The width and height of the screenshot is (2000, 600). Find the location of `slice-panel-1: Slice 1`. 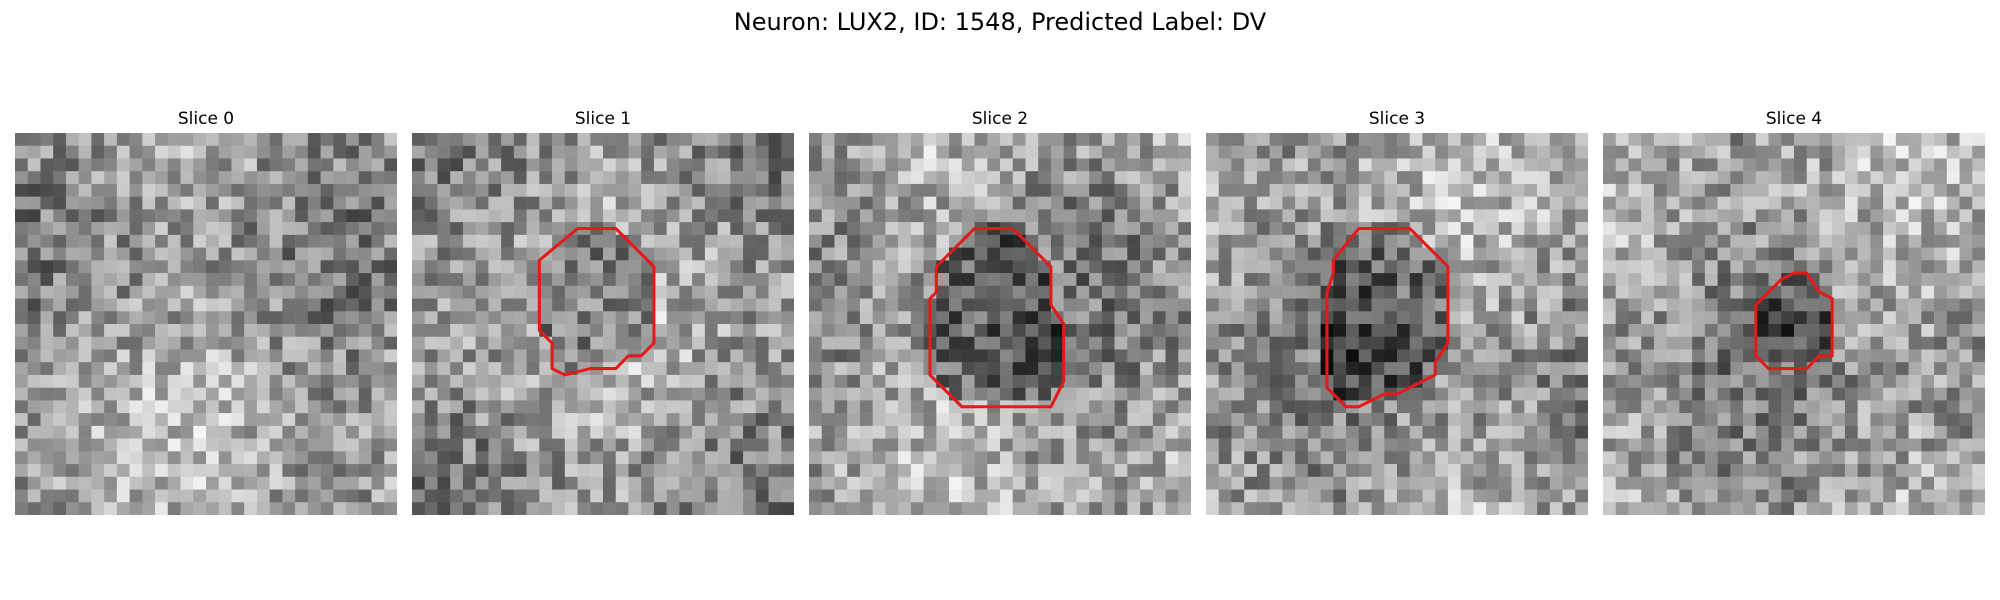

slice-panel-1: Slice 1 is located at coordinates (603, 311).